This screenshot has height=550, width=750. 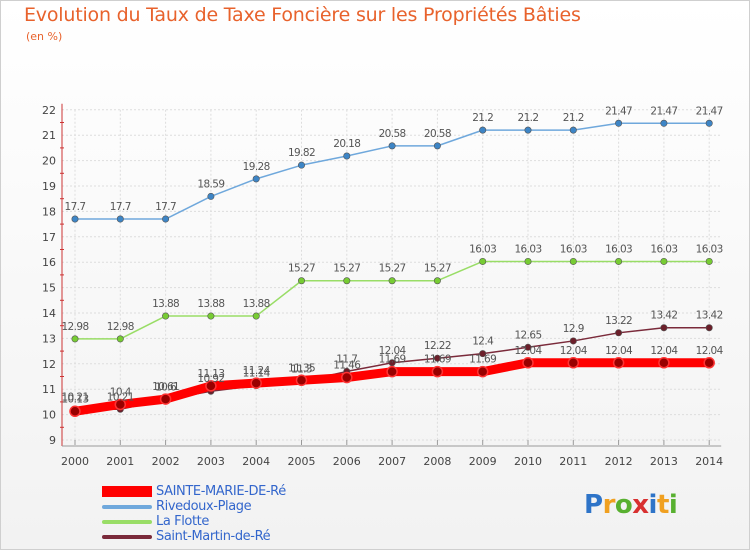 I want to click on x-tick-label: 2011, so click(x=573, y=461).